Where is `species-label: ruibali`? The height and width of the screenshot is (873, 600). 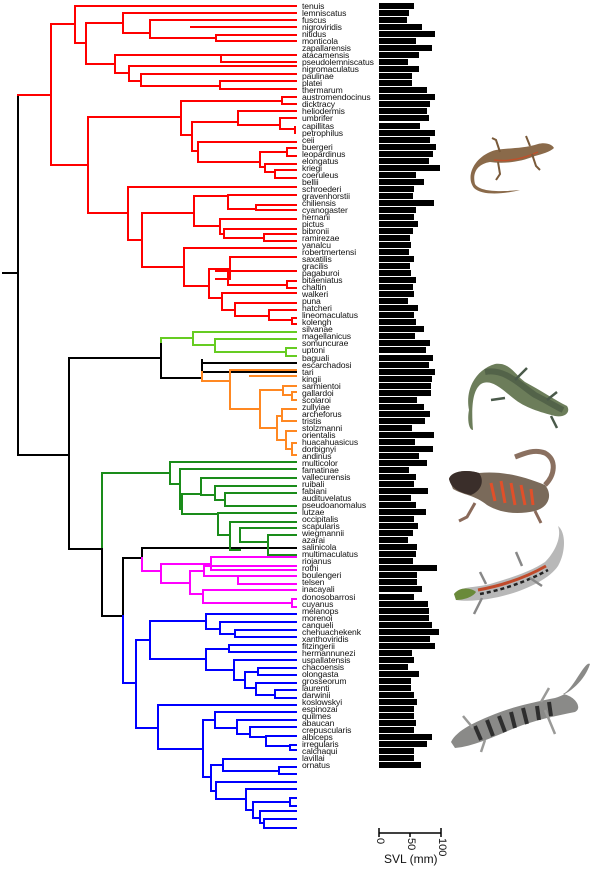 species-label: ruibali is located at coordinates (313, 484).